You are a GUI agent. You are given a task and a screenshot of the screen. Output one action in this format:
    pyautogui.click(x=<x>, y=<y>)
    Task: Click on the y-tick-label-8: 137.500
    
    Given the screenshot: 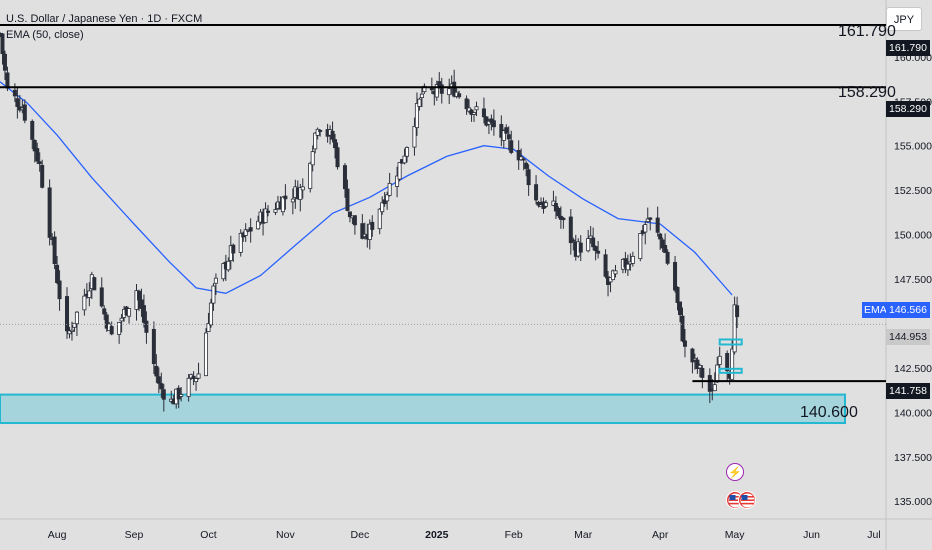 What is the action you would take?
    pyautogui.click(x=913, y=458)
    